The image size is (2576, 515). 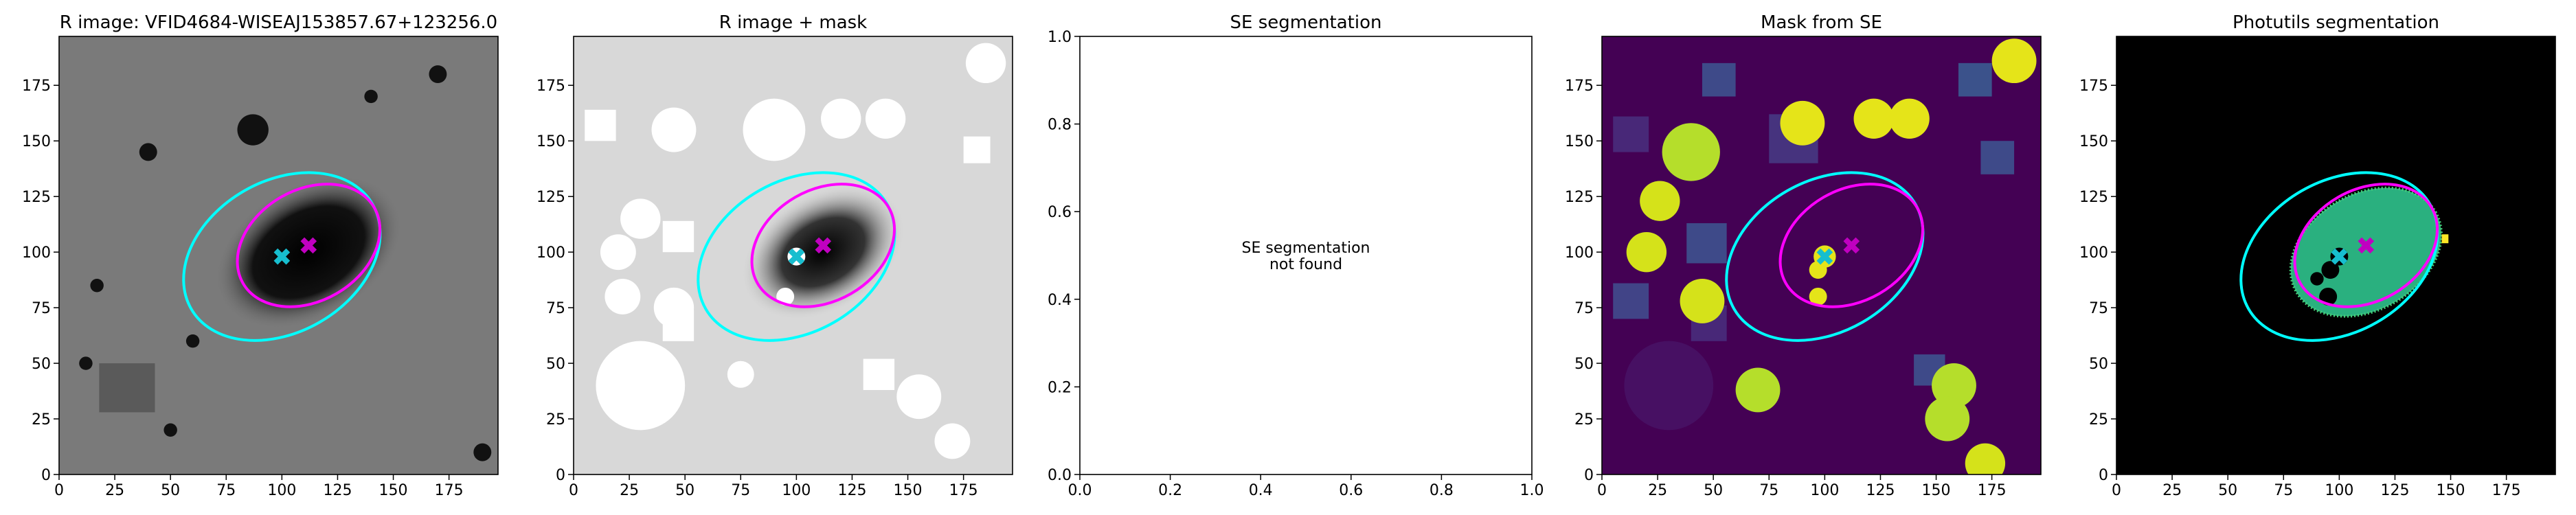 What do you see at coordinates (1060, 212) in the screenshot?
I see `y-tick-label: 0.6` at bounding box center [1060, 212].